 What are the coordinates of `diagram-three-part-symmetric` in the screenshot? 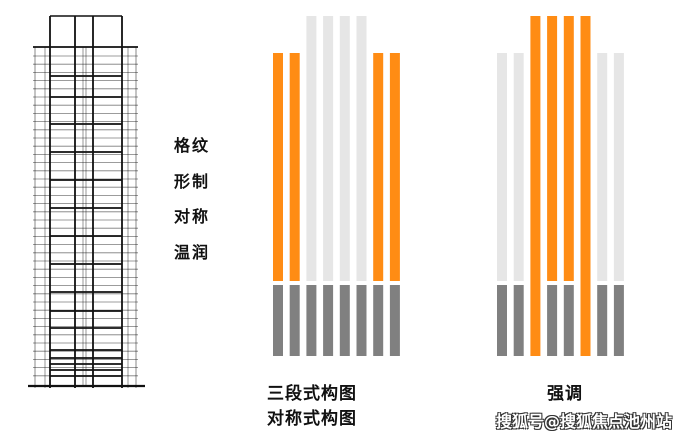 It's located at (336, 186).